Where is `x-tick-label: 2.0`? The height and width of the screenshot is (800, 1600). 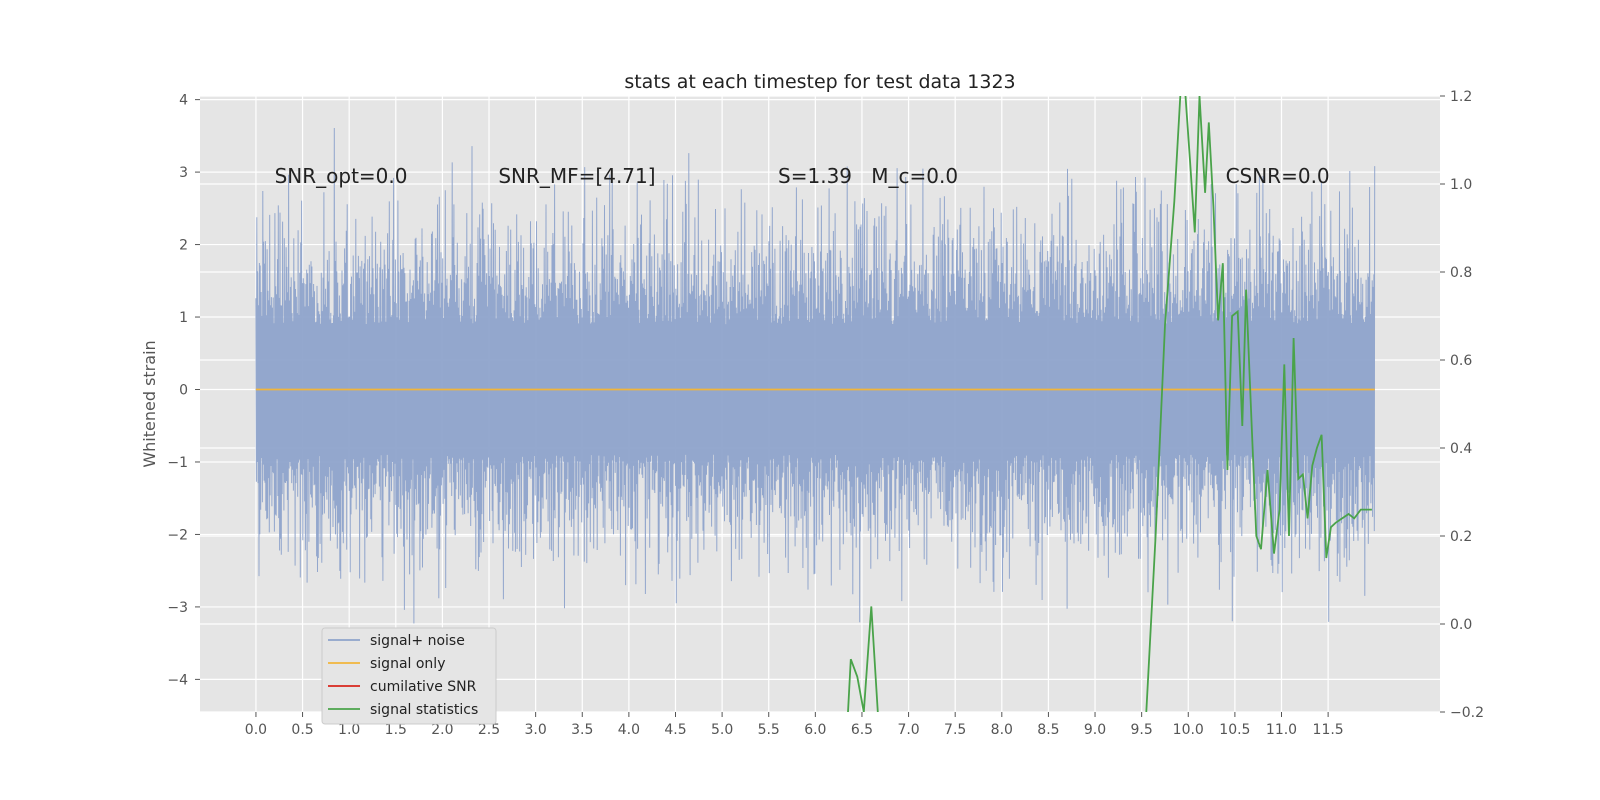 x-tick-label: 2.0 is located at coordinates (442, 730).